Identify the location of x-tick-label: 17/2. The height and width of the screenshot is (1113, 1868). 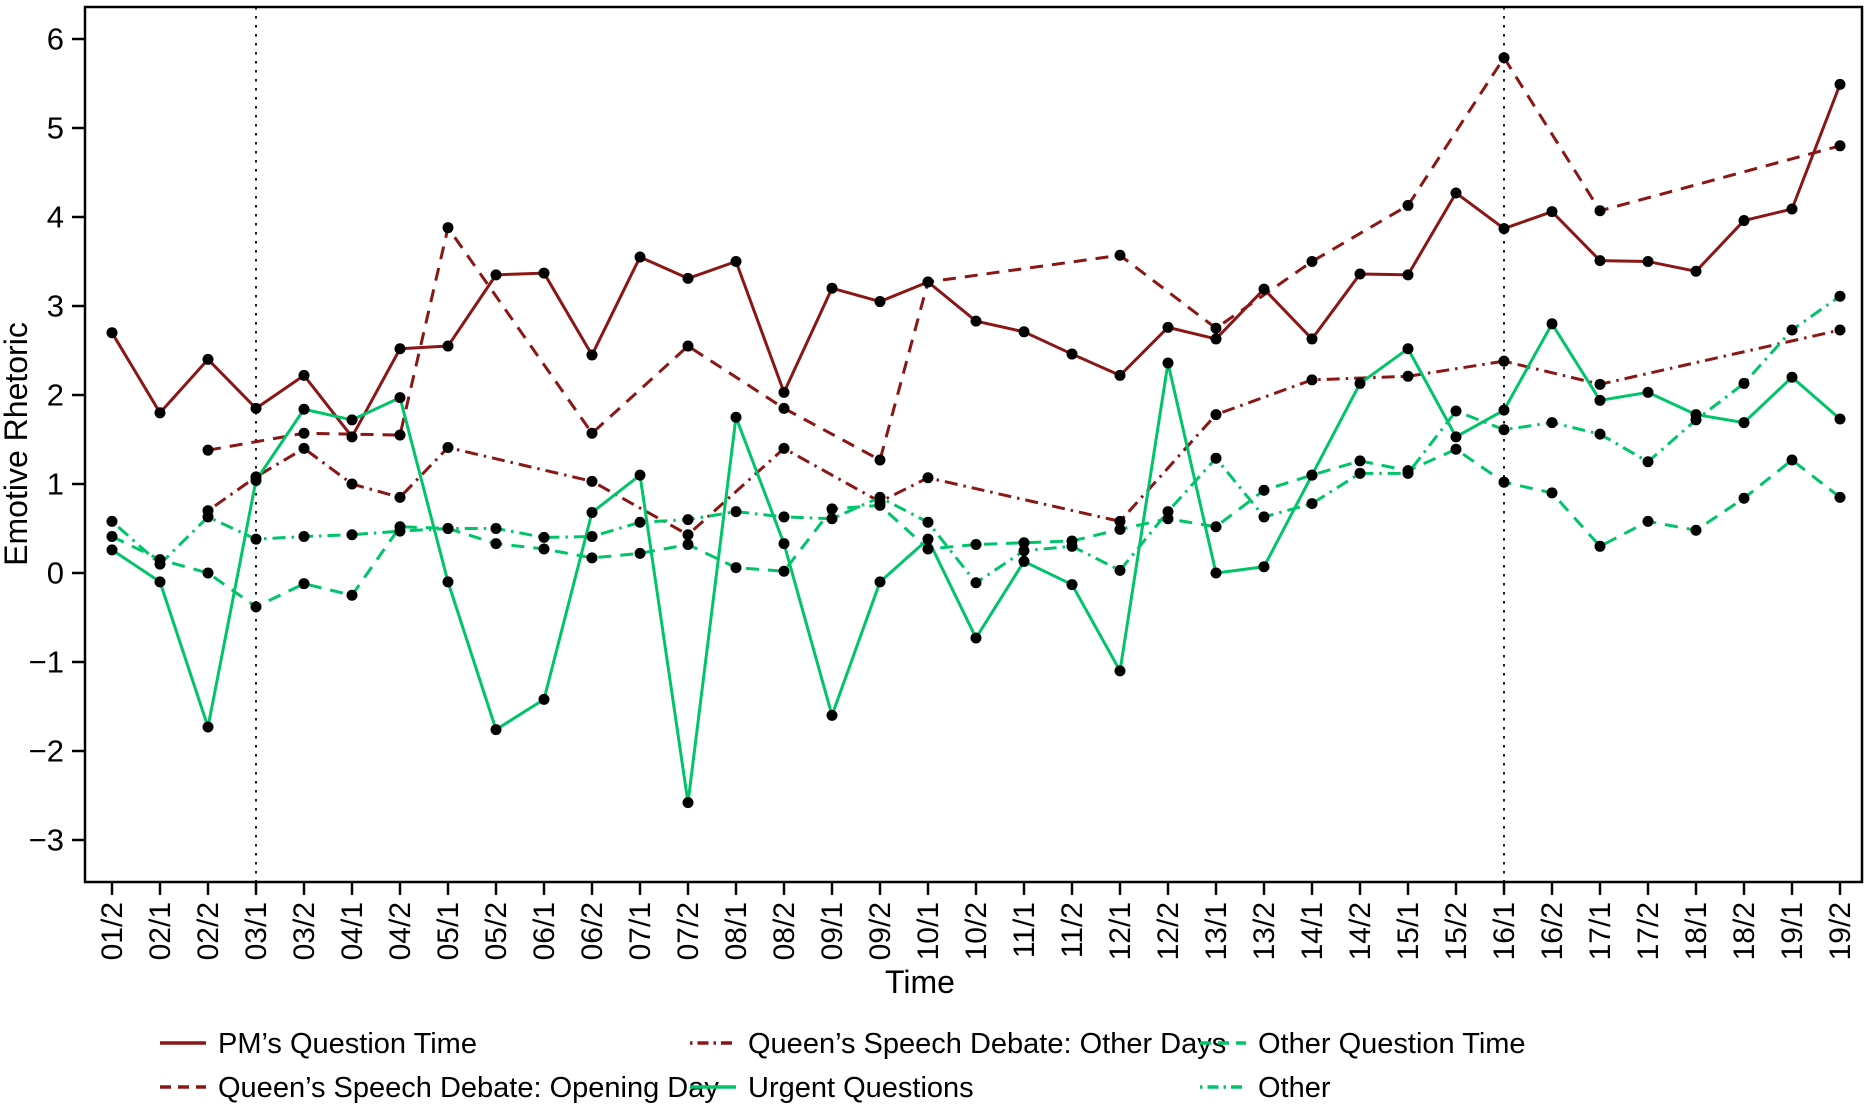
(1648, 931).